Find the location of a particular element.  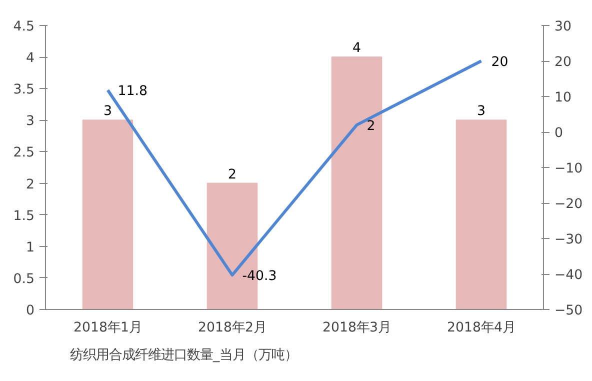

y2-tick-label: 30 is located at coordinates (563, 27).